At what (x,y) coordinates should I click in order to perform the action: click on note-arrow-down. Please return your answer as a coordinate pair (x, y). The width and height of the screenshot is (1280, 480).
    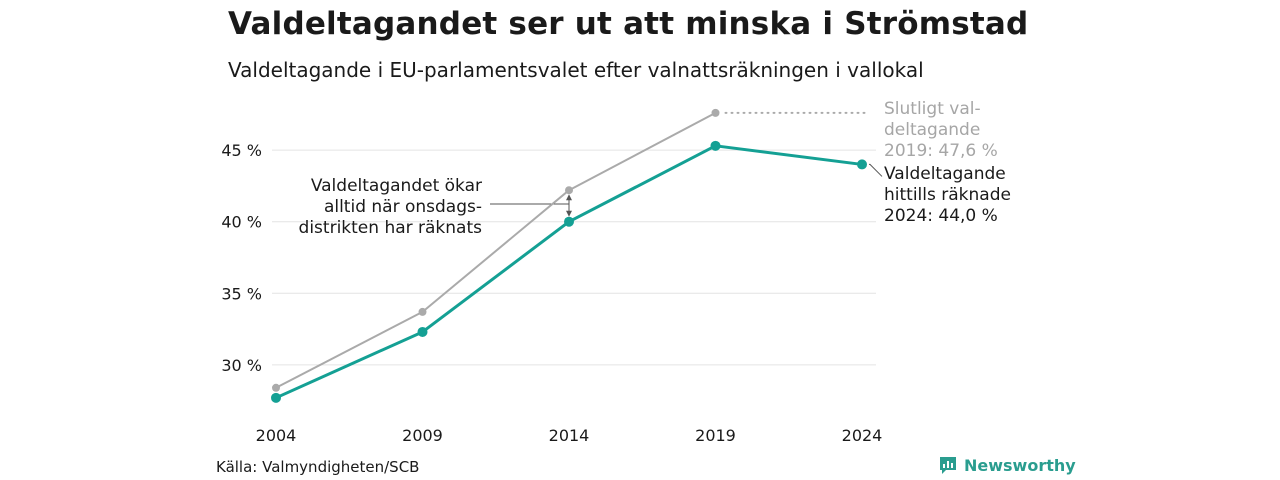
    Looking at the image, I should click on (569, 213).